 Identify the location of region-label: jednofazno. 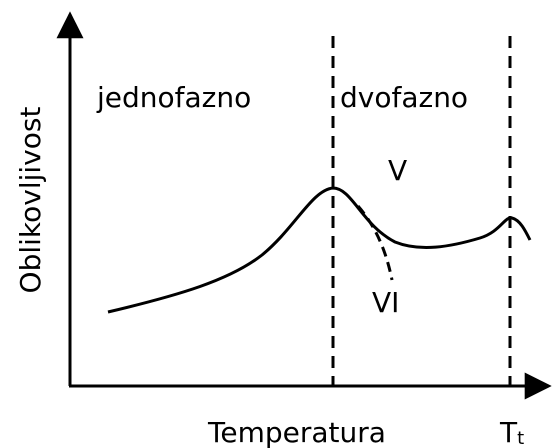
(173, 97).